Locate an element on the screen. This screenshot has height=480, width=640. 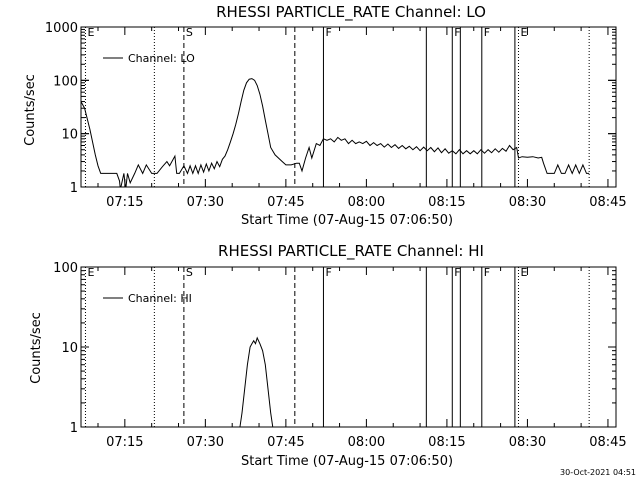
legend: Channel: LO is located at coordinates (149, 58).